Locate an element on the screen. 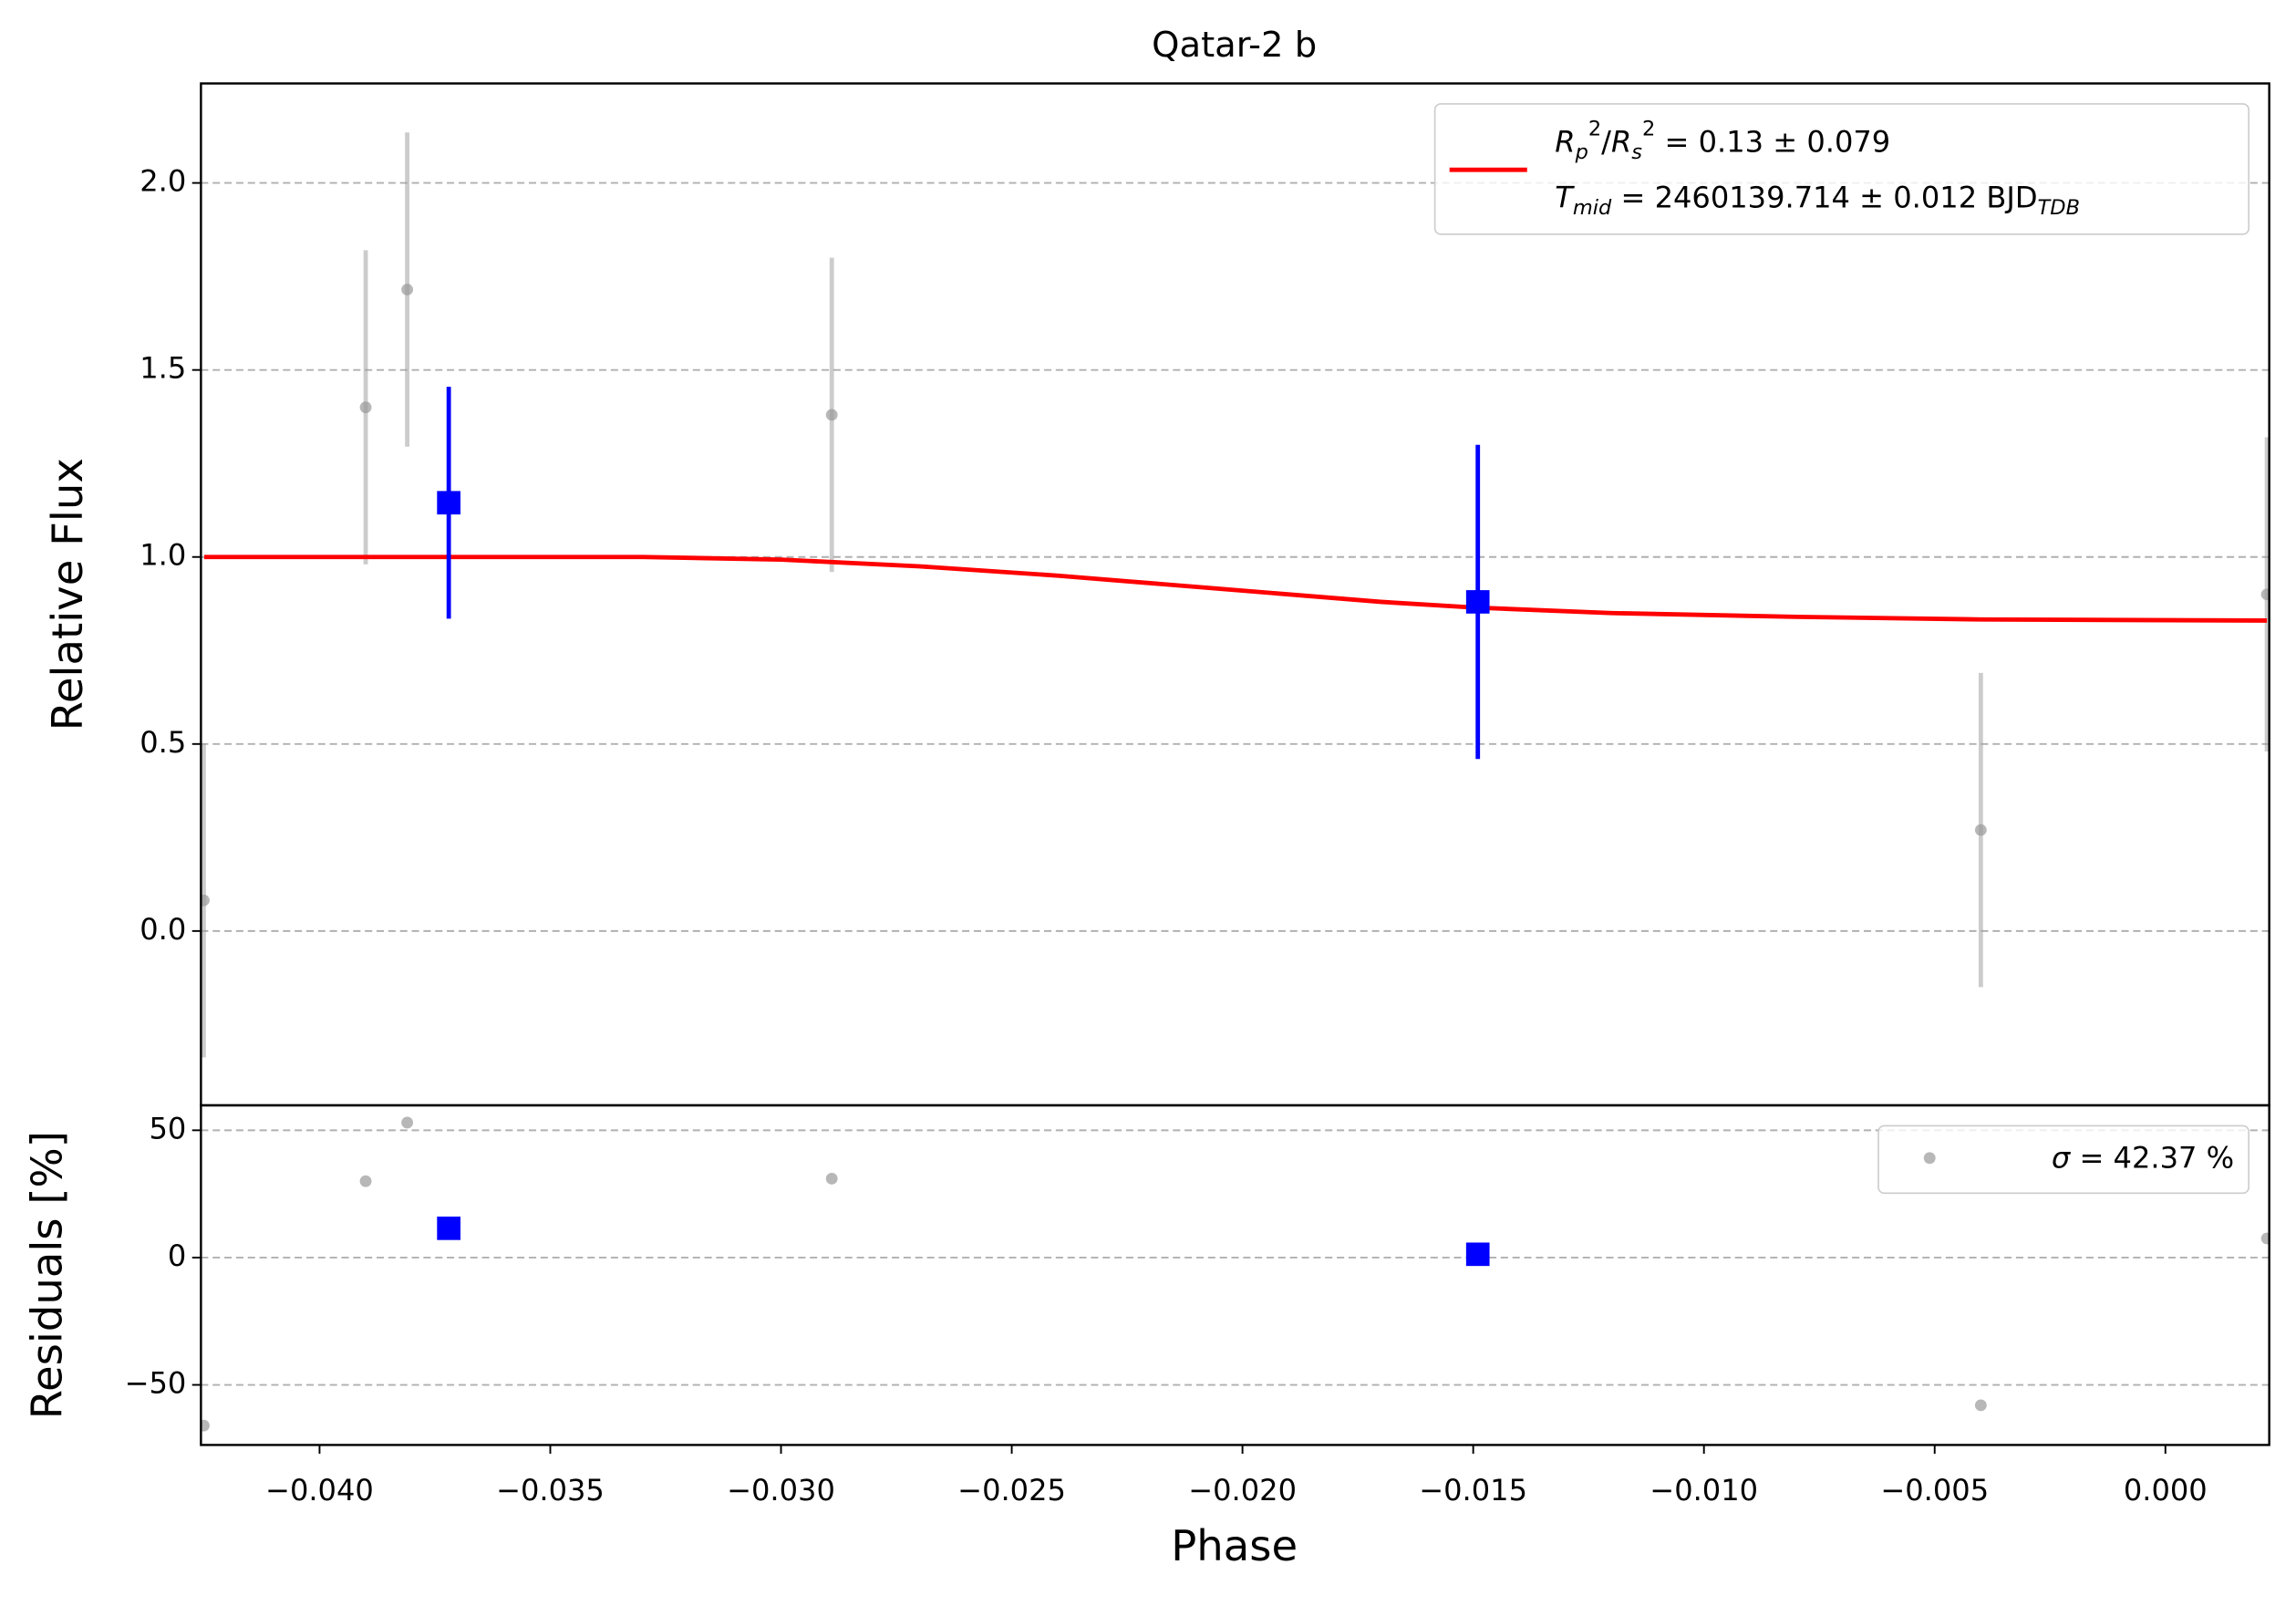  y-axis-label: Residuals [%] is located at coordinates (47, 1275).